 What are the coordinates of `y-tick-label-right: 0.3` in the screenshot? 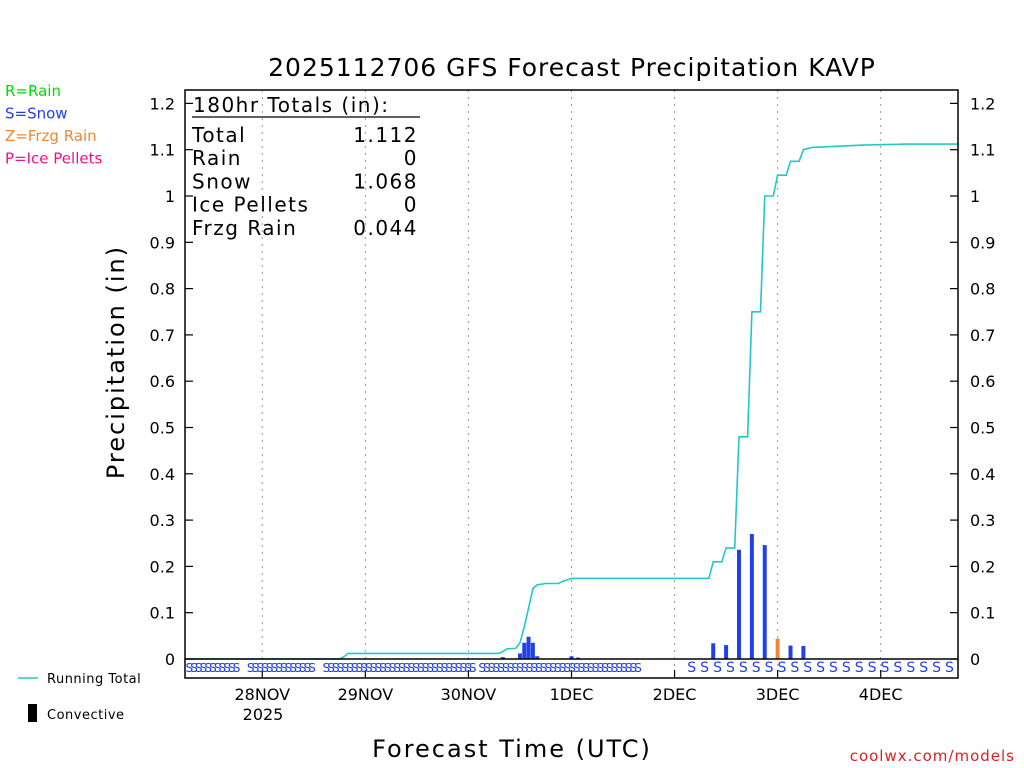 It's located at (982, 520).